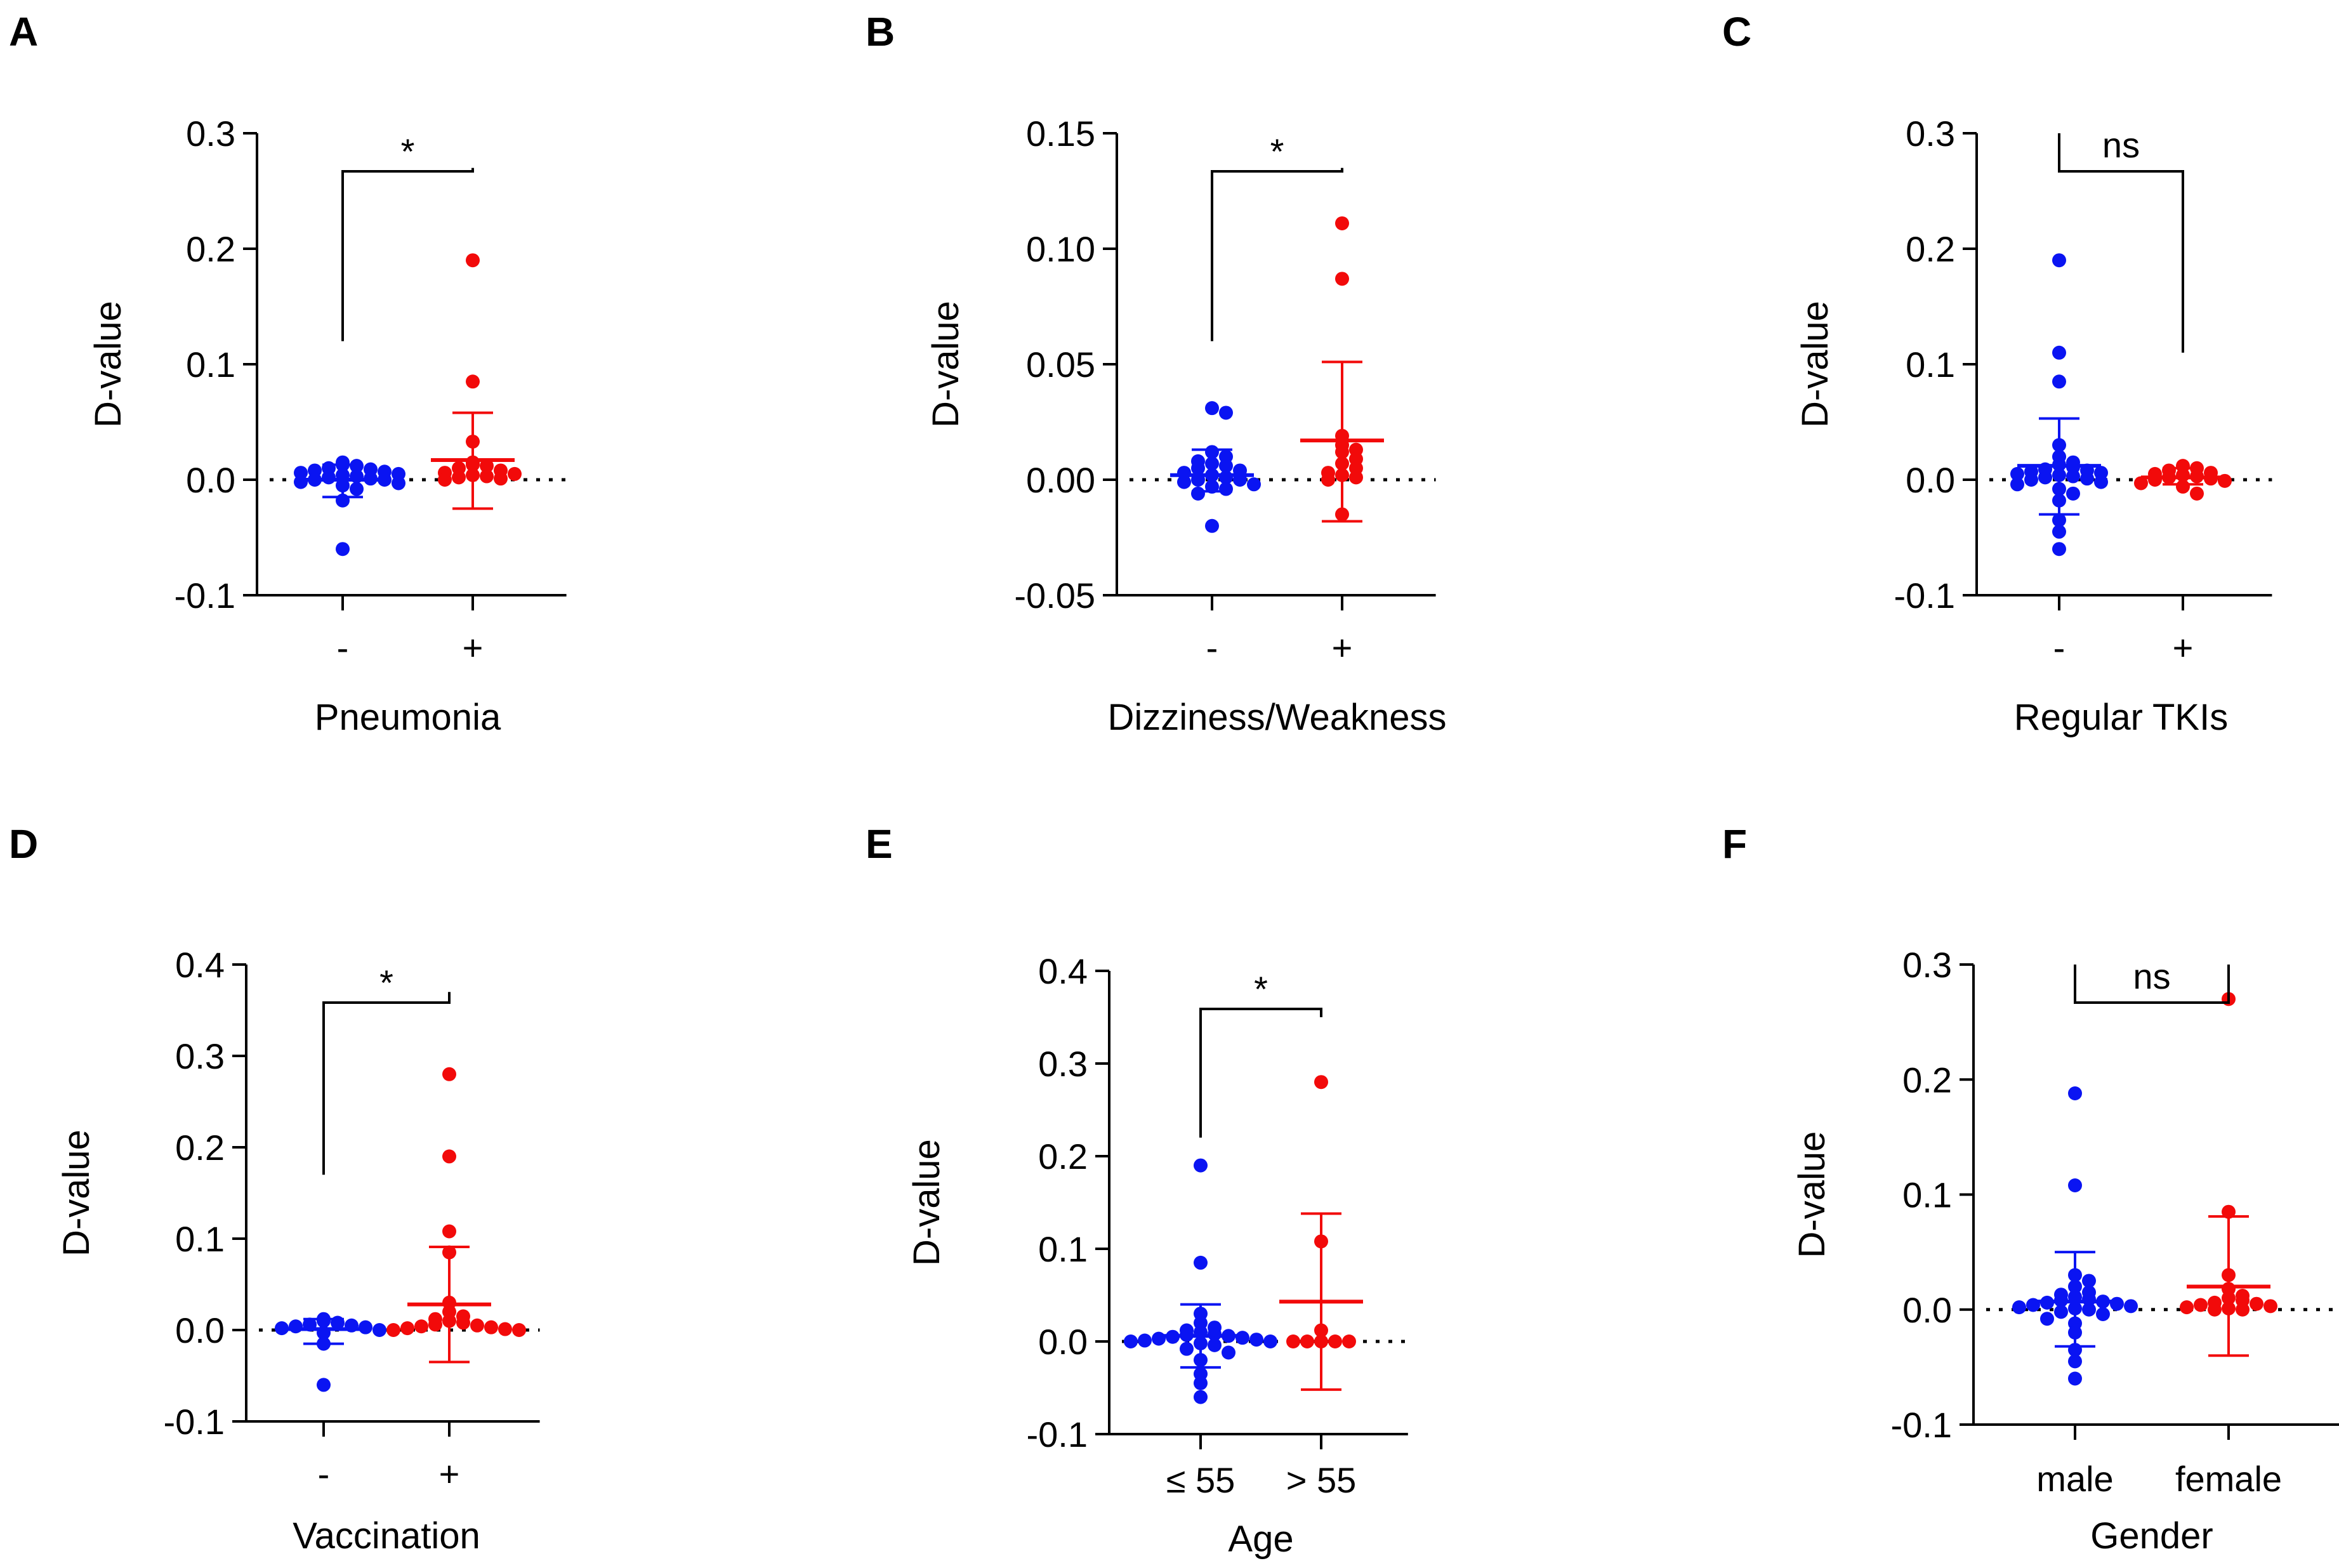  Describe the element at coordinates (1321, 1480) in the screenshot. I see `x-tick-label: > 55` at that location.